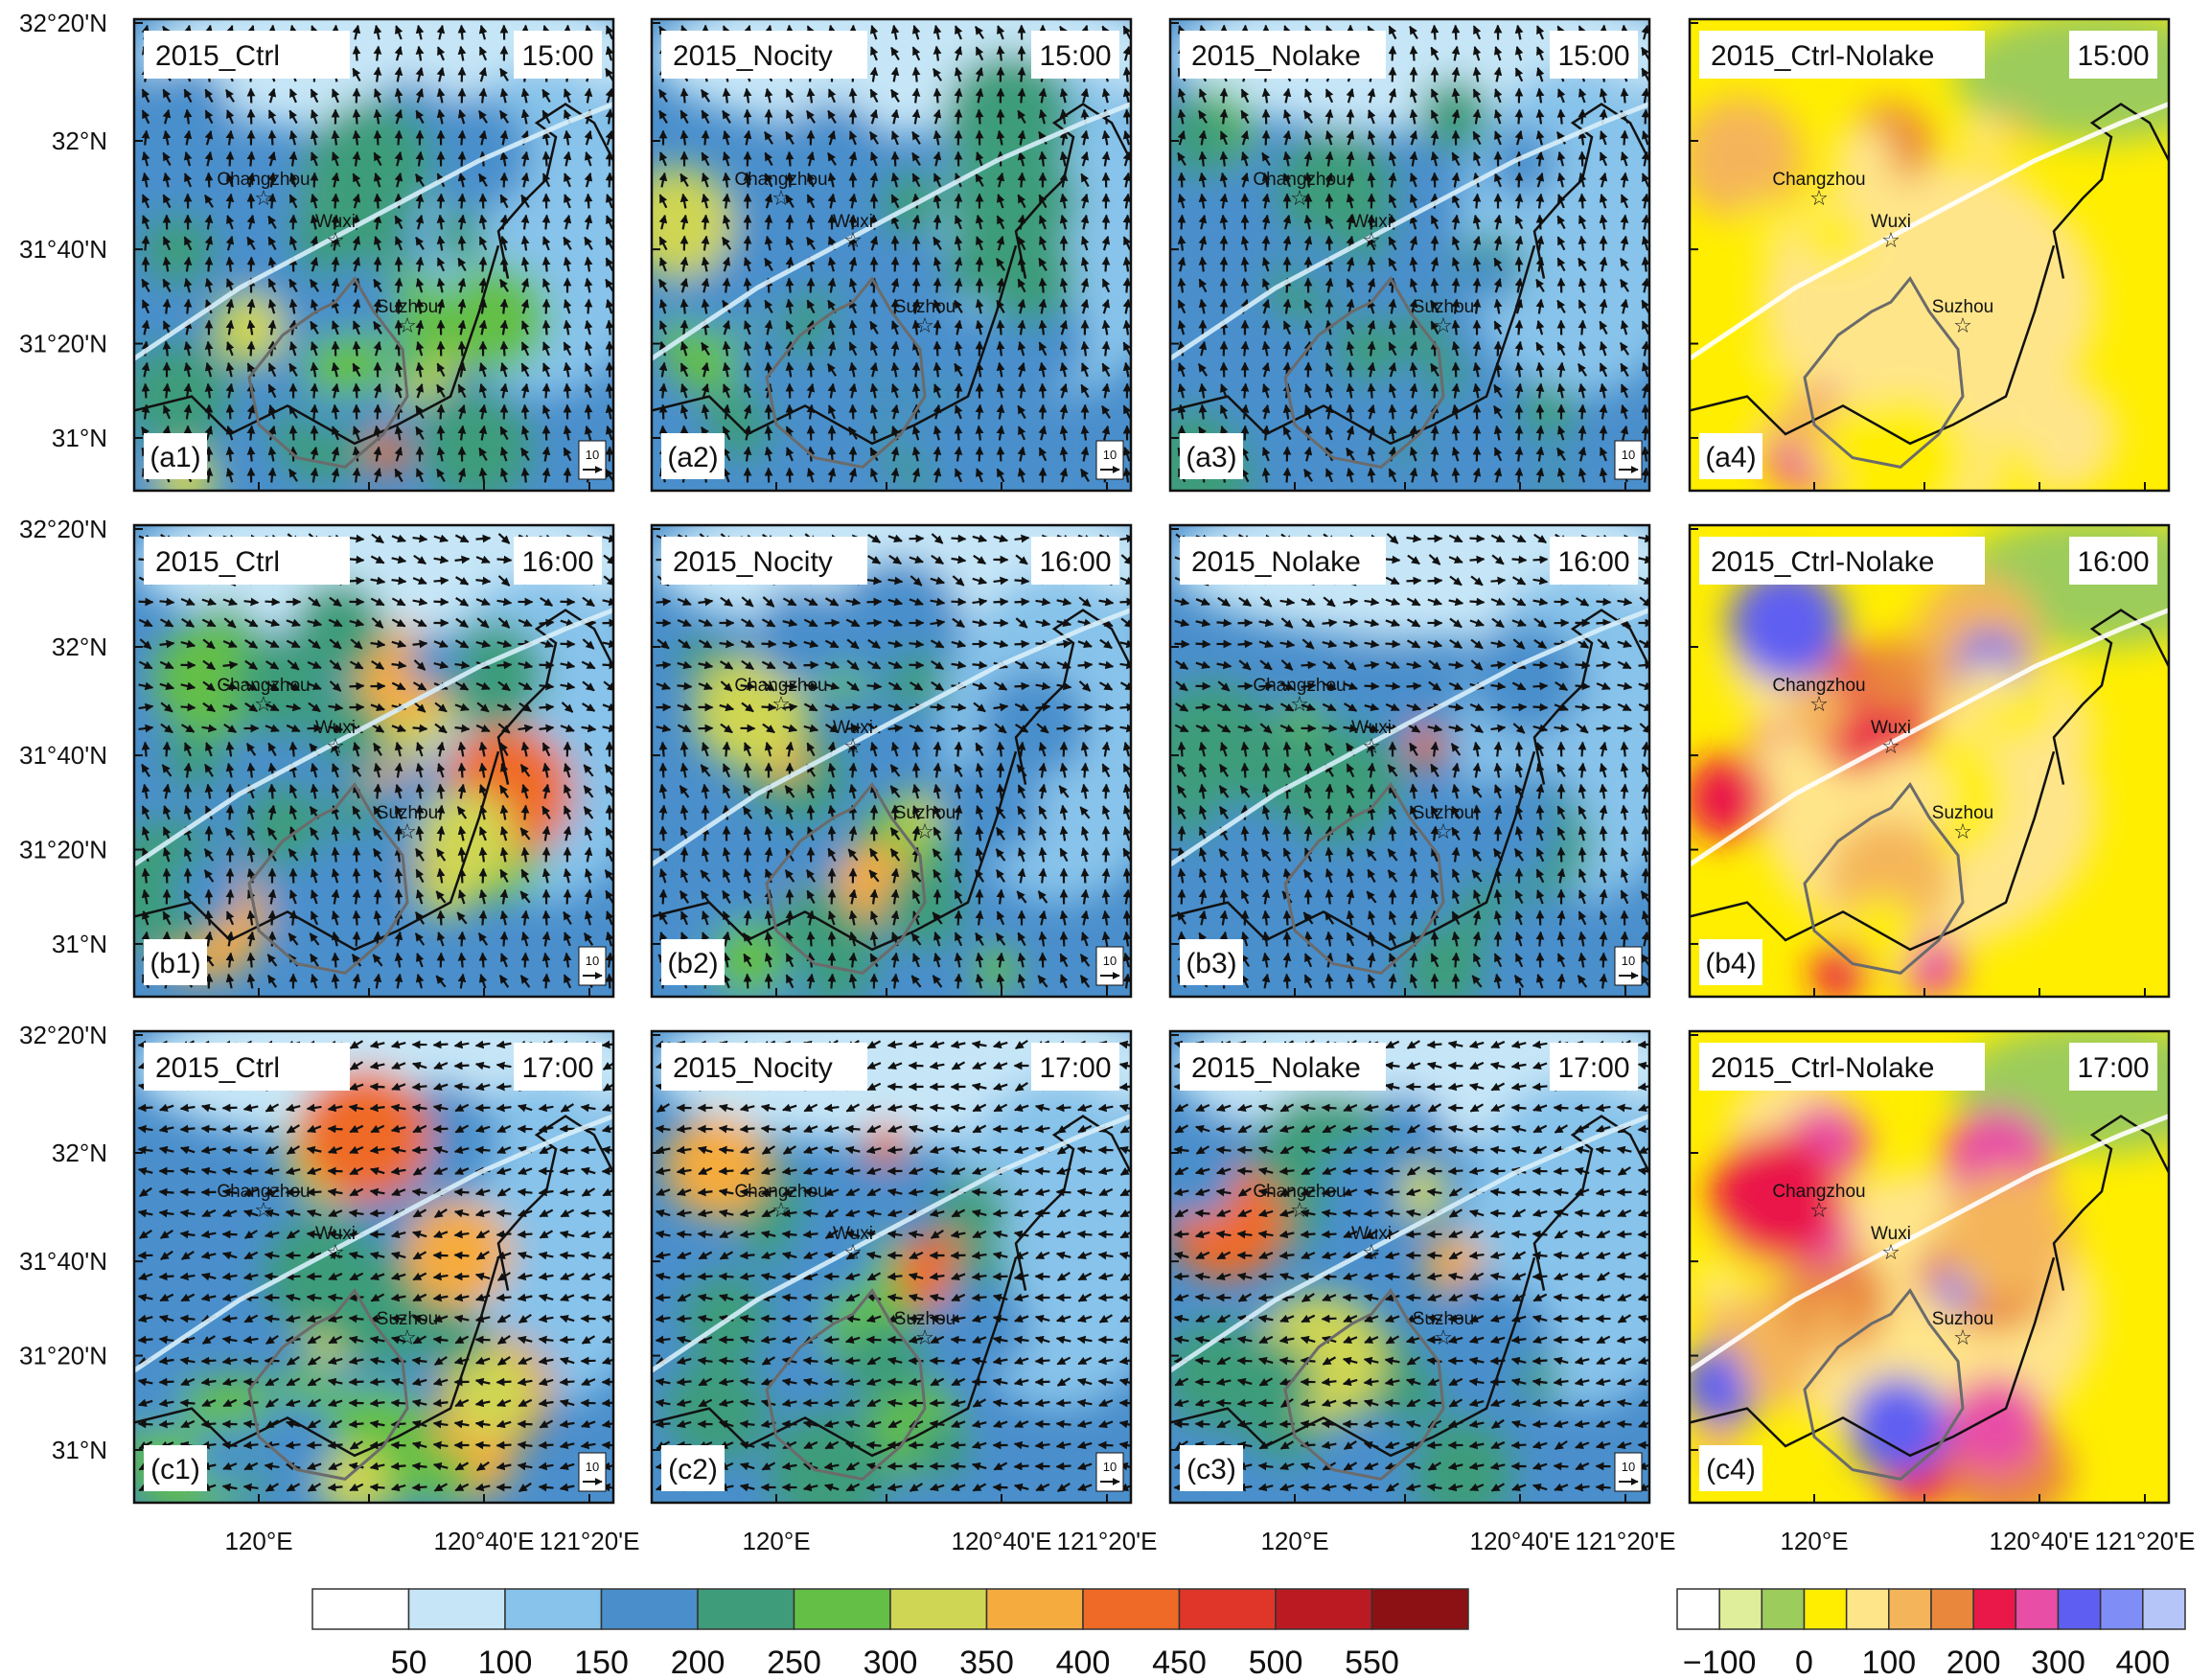  What do you see at coordinates (1075, 56) in the screenshot?
I see `time-label: 15:00` at bounding box center [1075, 56].